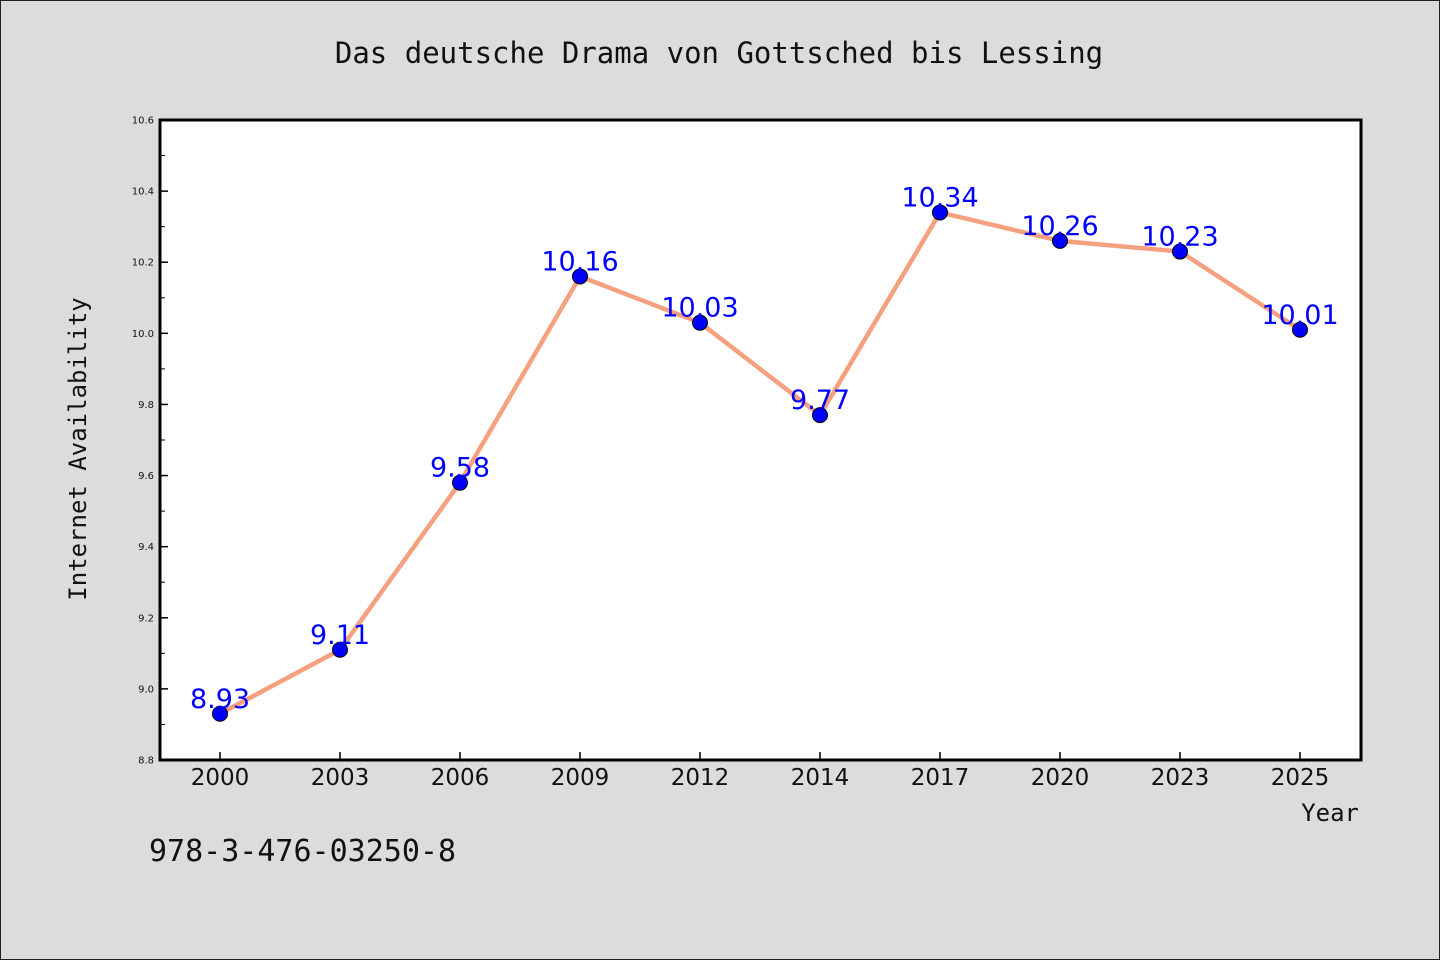 This screenshot has height=960, width=1440. What do you see at coordinates (1180, 778) in the screenshot?
I see `x-tick-label: 2023` at bounding box center [1180, 778].